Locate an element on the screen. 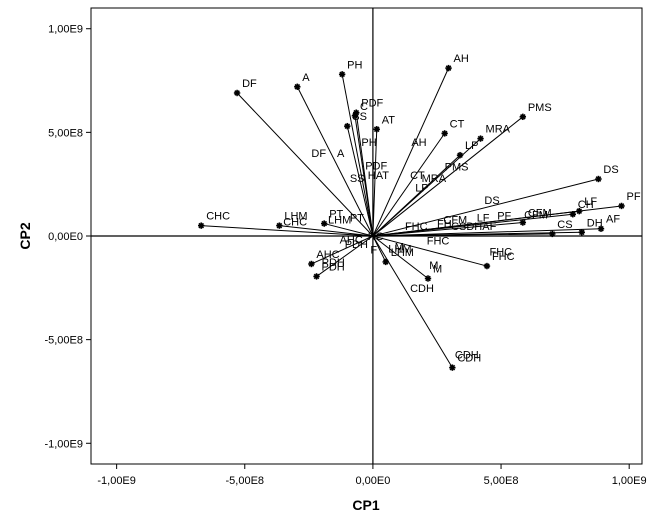  y-tick-label: 1,00E9 is located at coordinates (65, 30).